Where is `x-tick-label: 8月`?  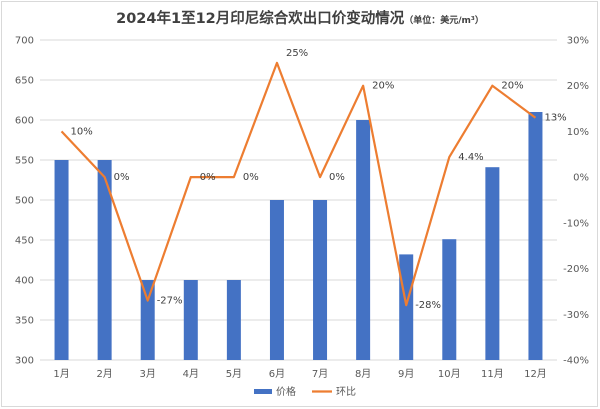
x-tick-label: 8月 is located at coordinates (363, 374).